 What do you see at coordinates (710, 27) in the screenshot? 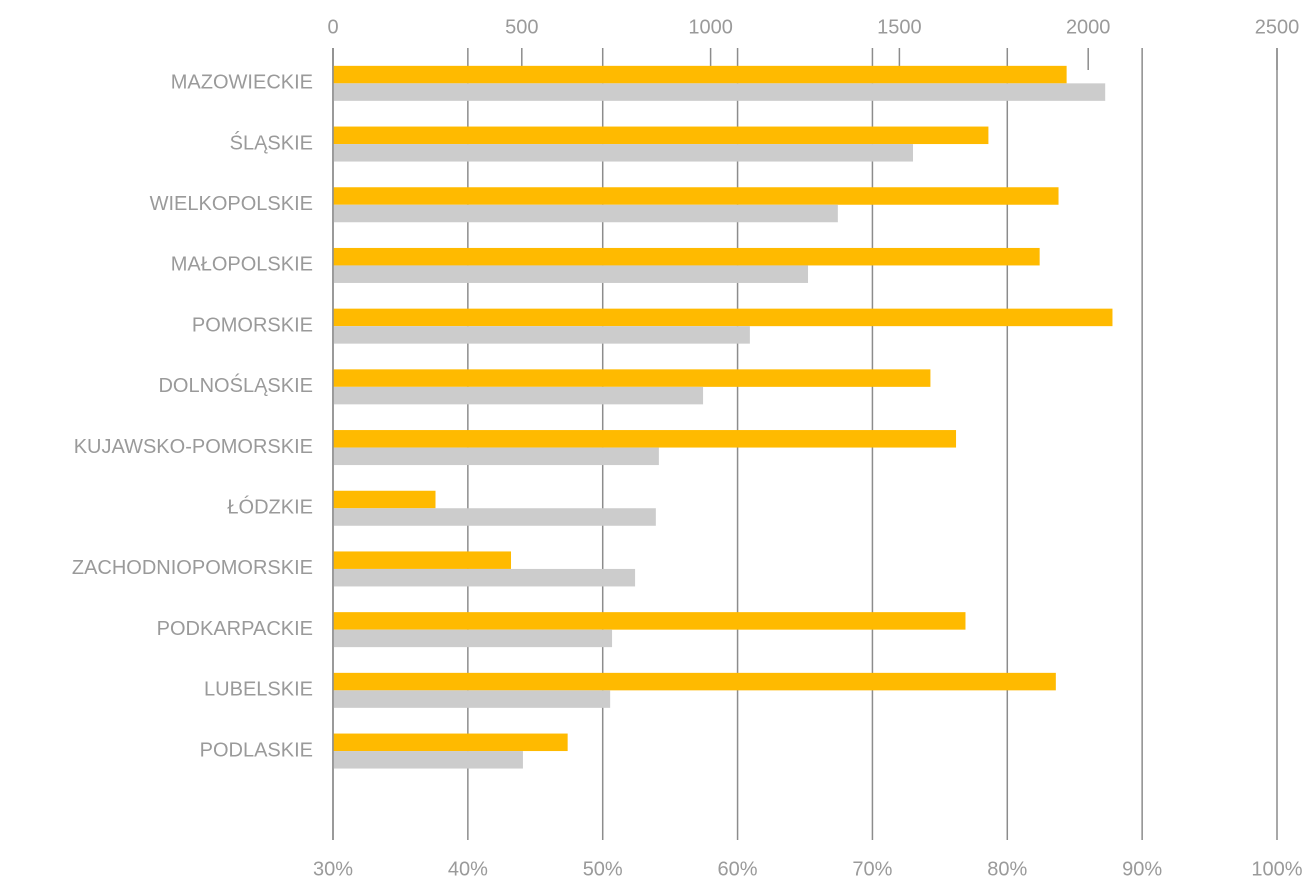
I see `x-tick-label: 1000` at bounding box center [710, 27].